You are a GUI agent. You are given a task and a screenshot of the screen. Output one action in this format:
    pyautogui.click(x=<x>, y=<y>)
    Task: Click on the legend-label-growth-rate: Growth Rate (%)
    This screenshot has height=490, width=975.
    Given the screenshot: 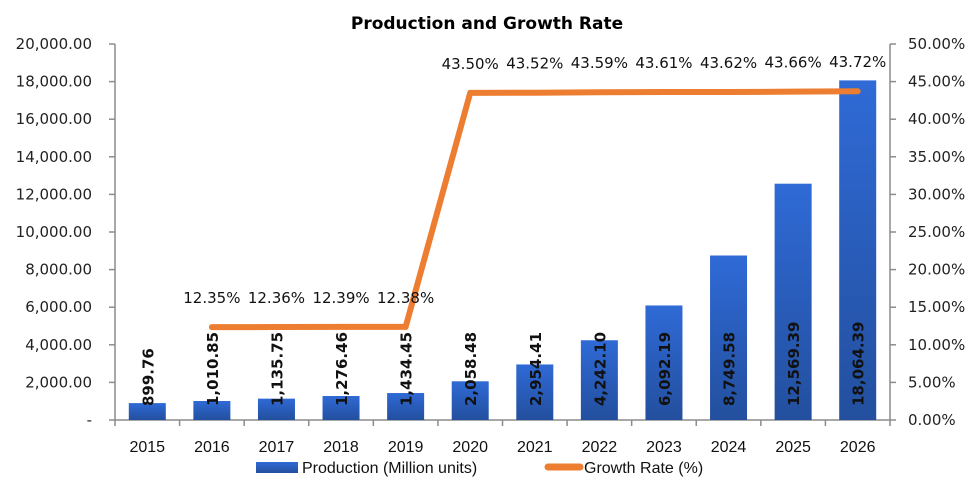 What is the action you would take?
    pyautogui.click(x=643, y=468)
    